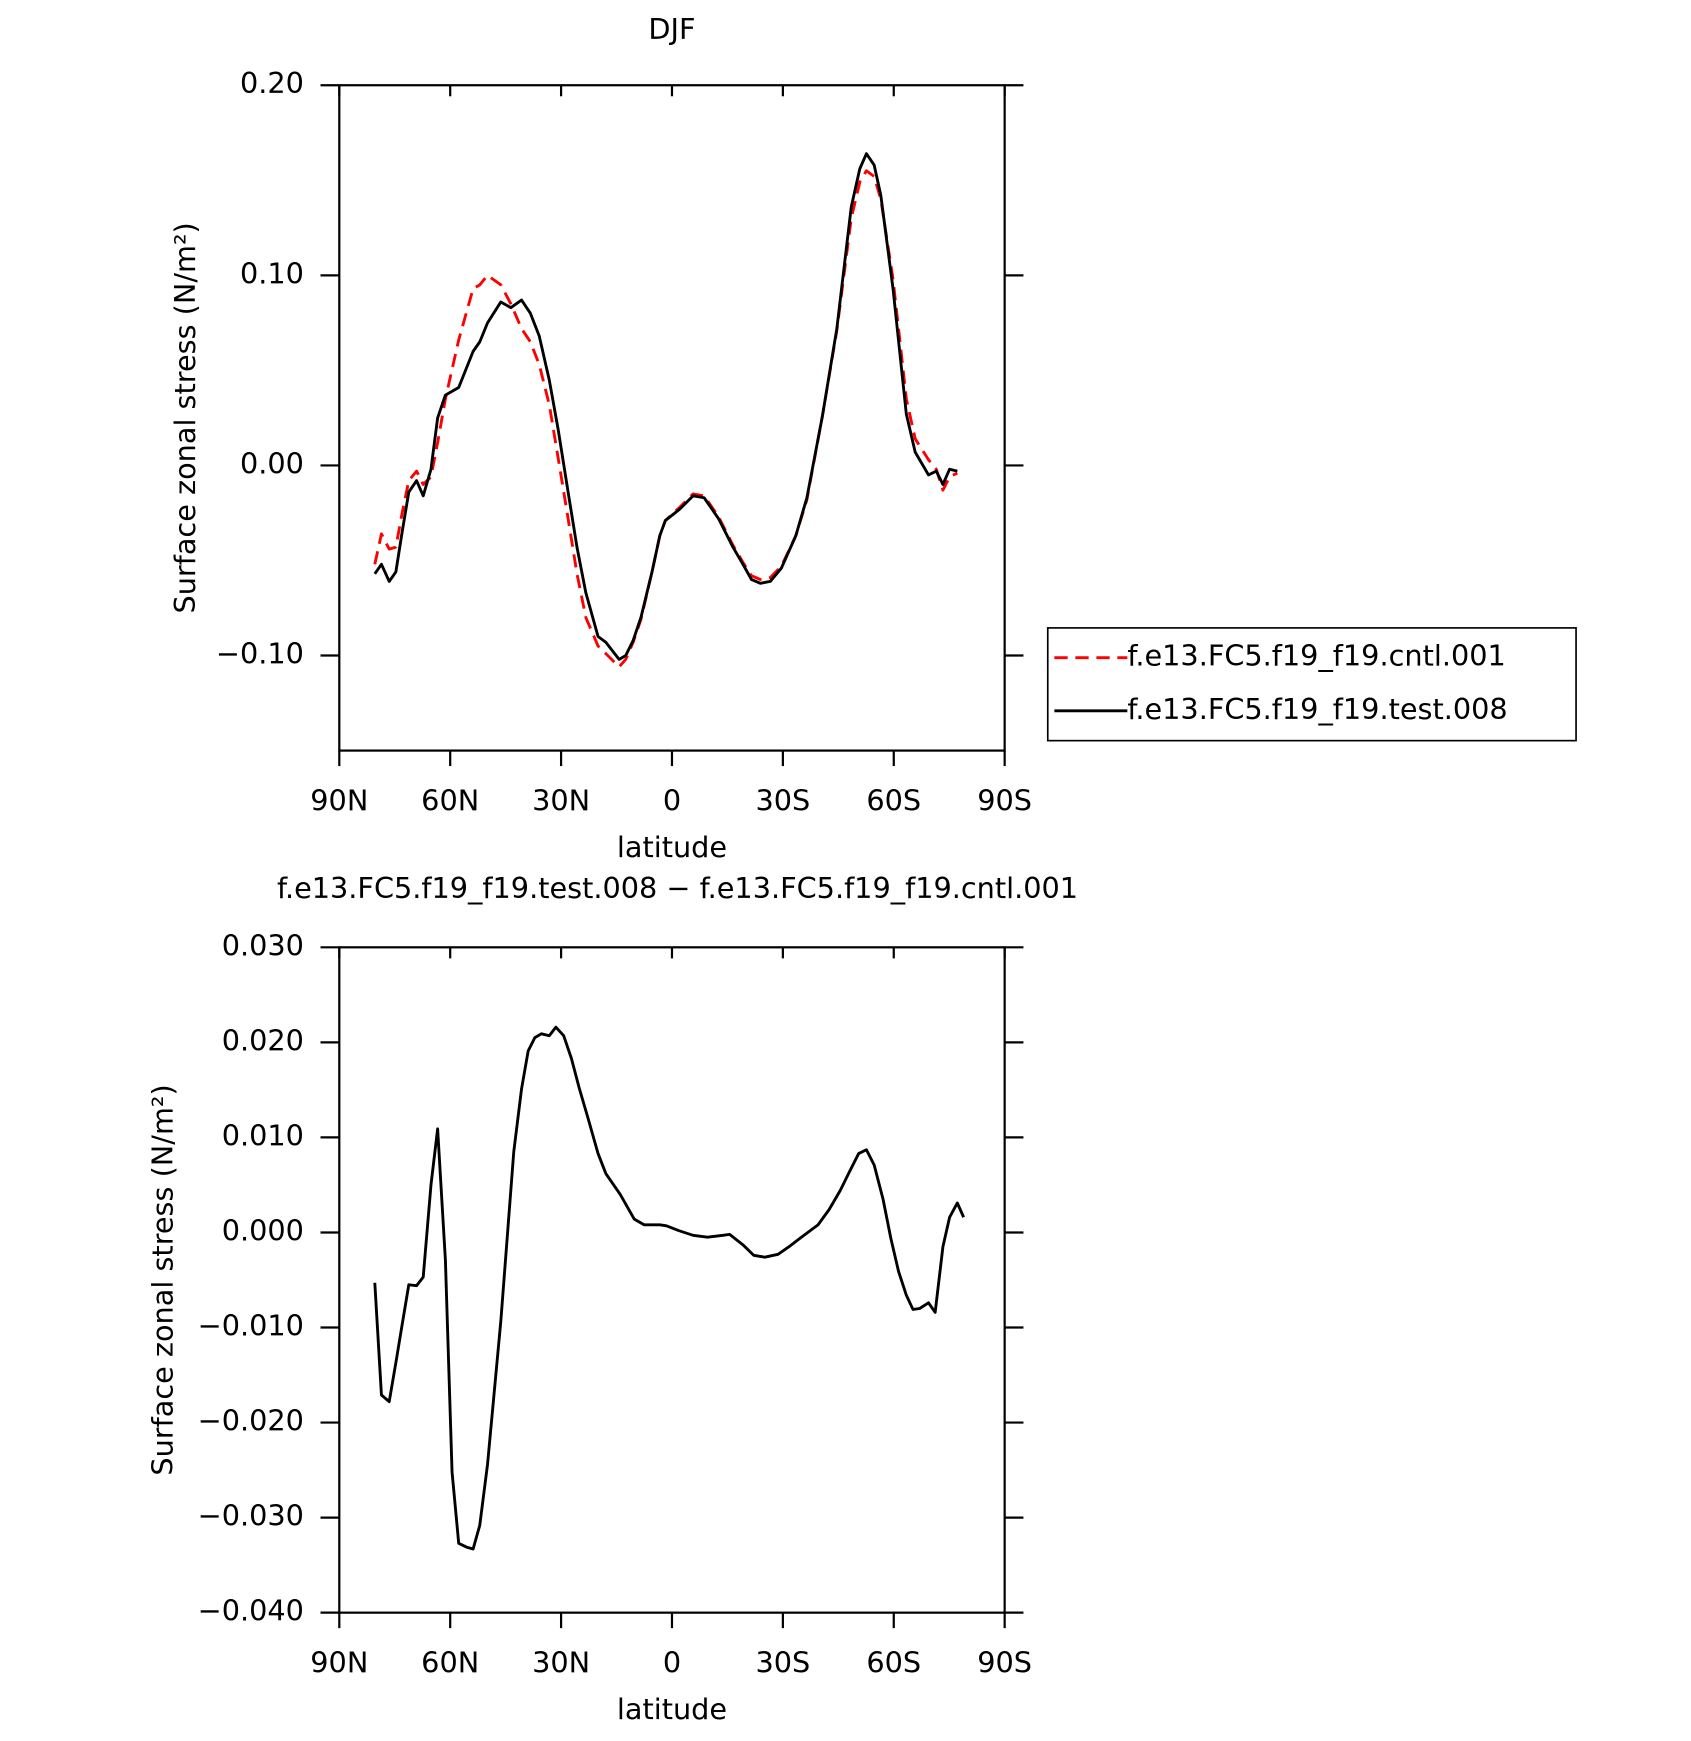 The width and height of the screenshot is (1691, 1741). Describe the element at coordinates (272, 273) in the screenshot. I see `y-tick-label: 0.10` at that location.